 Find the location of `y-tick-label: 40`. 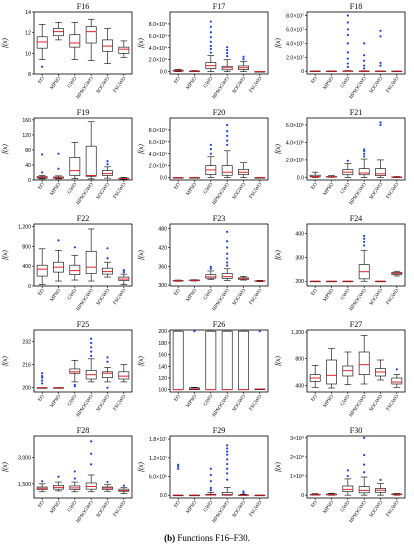

y-tick-label: 40 is located at coordinates (28, 166).